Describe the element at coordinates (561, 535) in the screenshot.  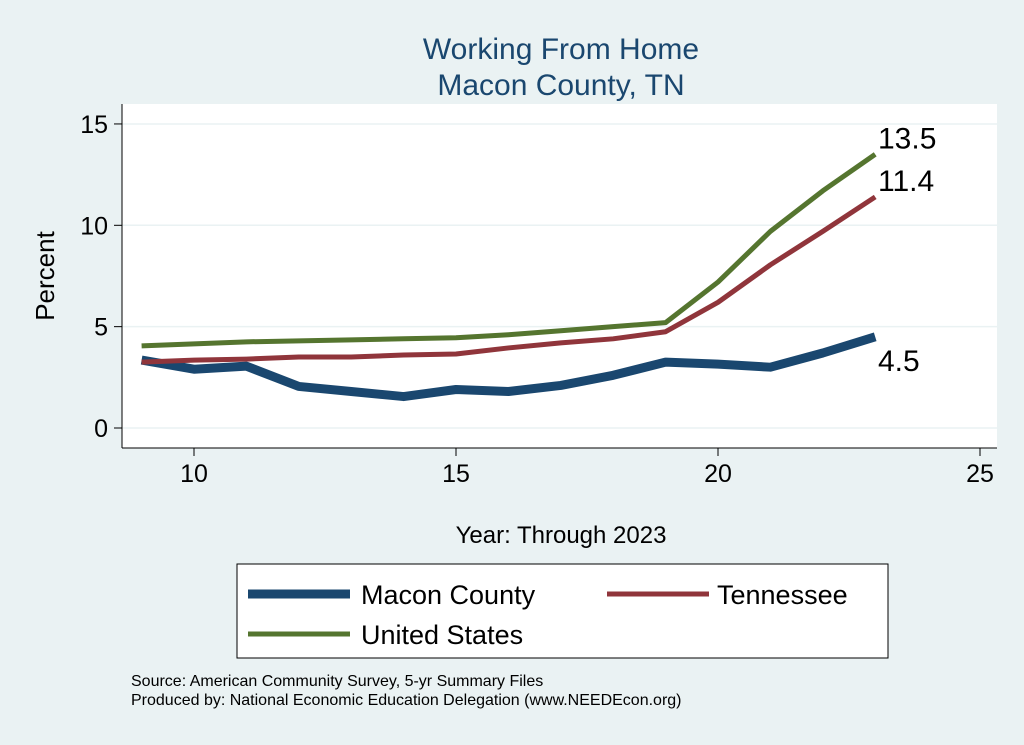
I see `x-axis-label: Year: Through 2023` at that location.